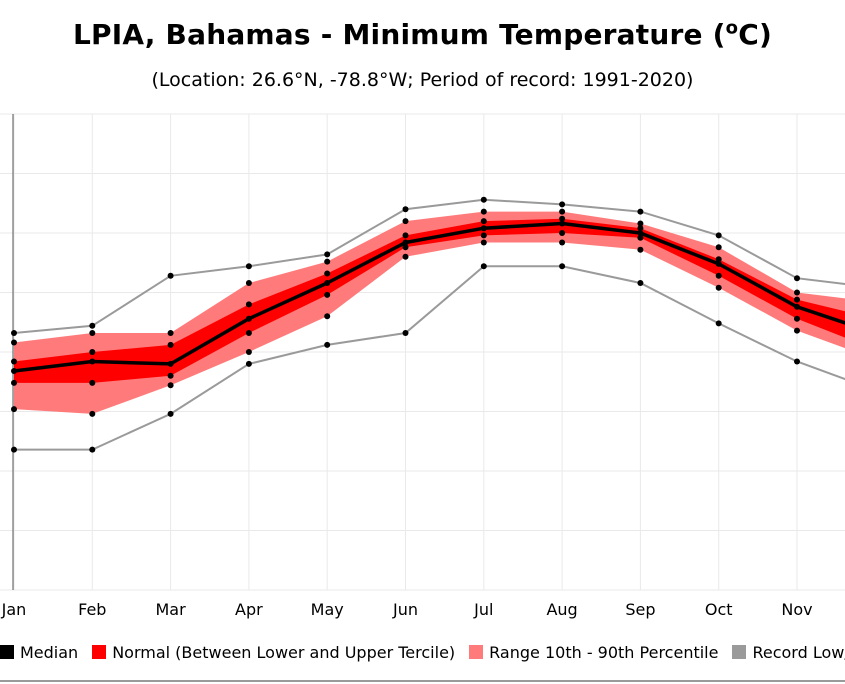  What do you see at coordinates (49, 652) in the screenshot?
I see `legend-label: Median` at bounding box center [49, 652].